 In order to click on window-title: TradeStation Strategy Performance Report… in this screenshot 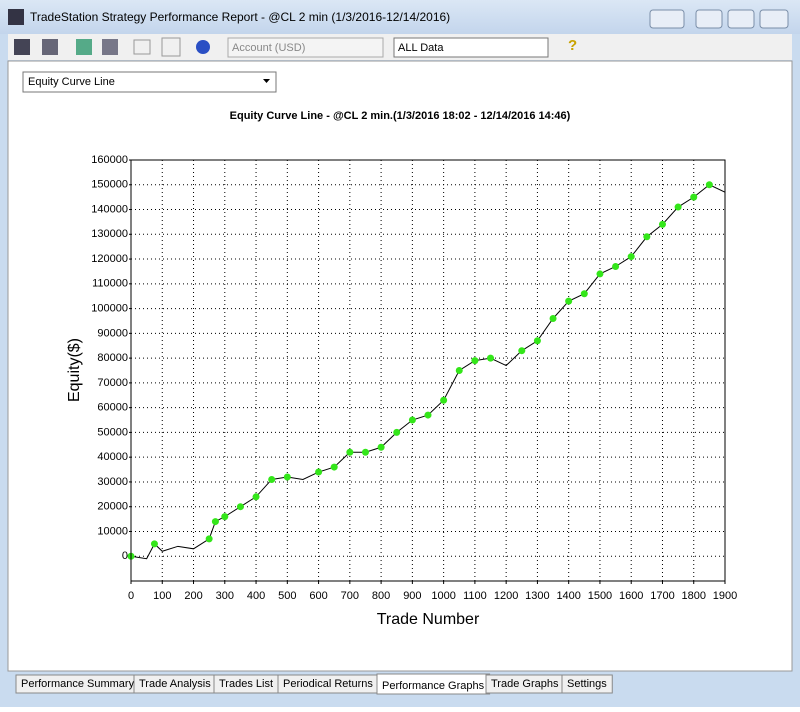, I will do `click(240, 17)`.